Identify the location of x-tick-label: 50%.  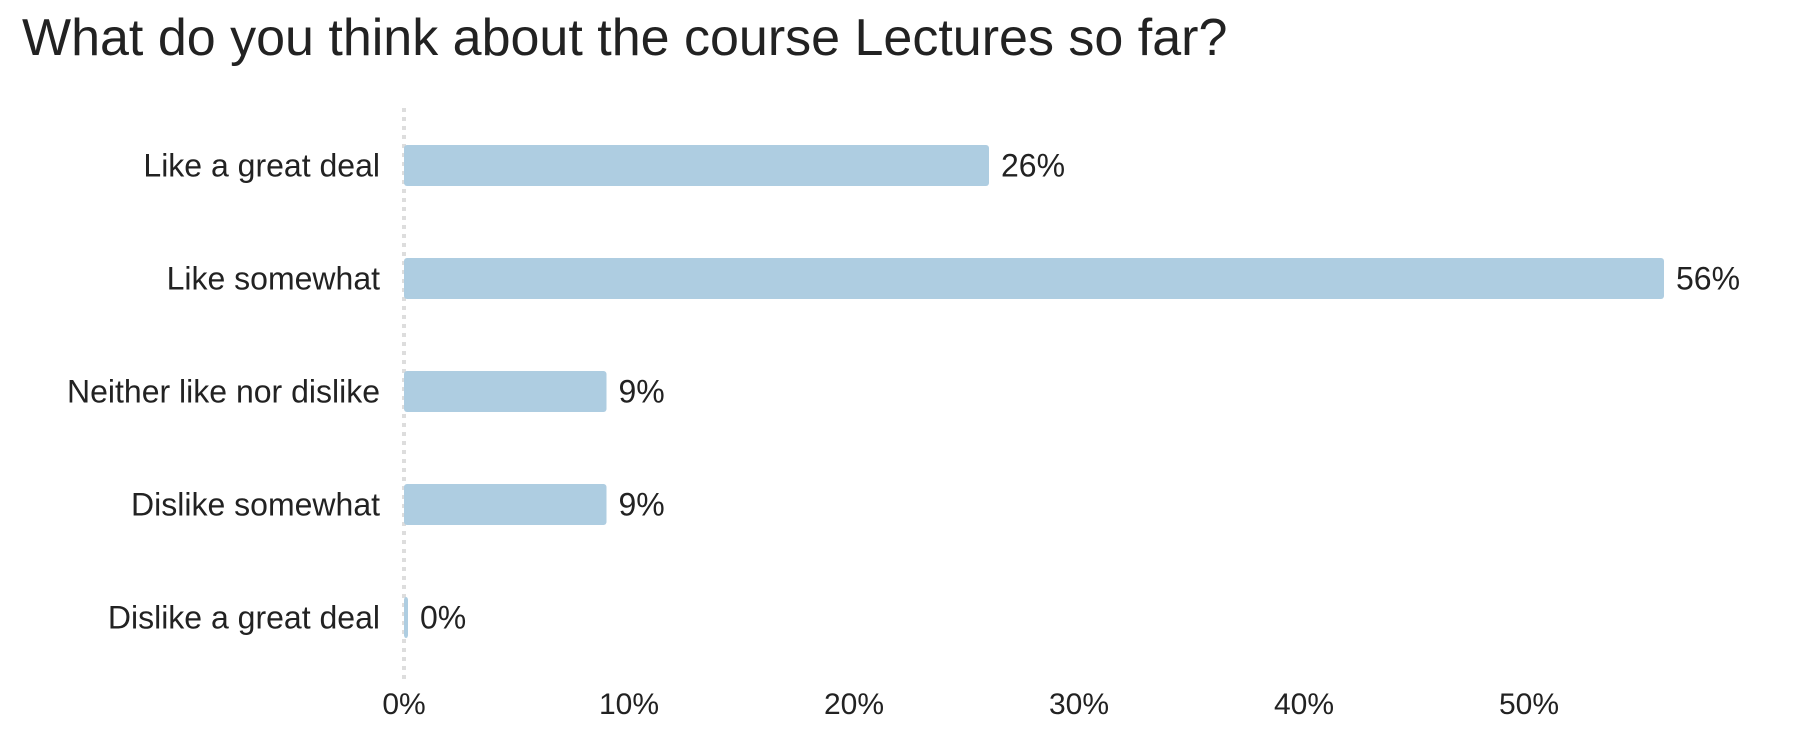
(1529, 704).